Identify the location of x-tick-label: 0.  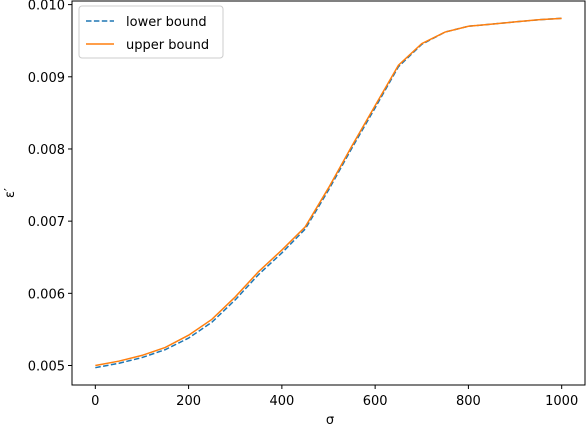
(95, 401).